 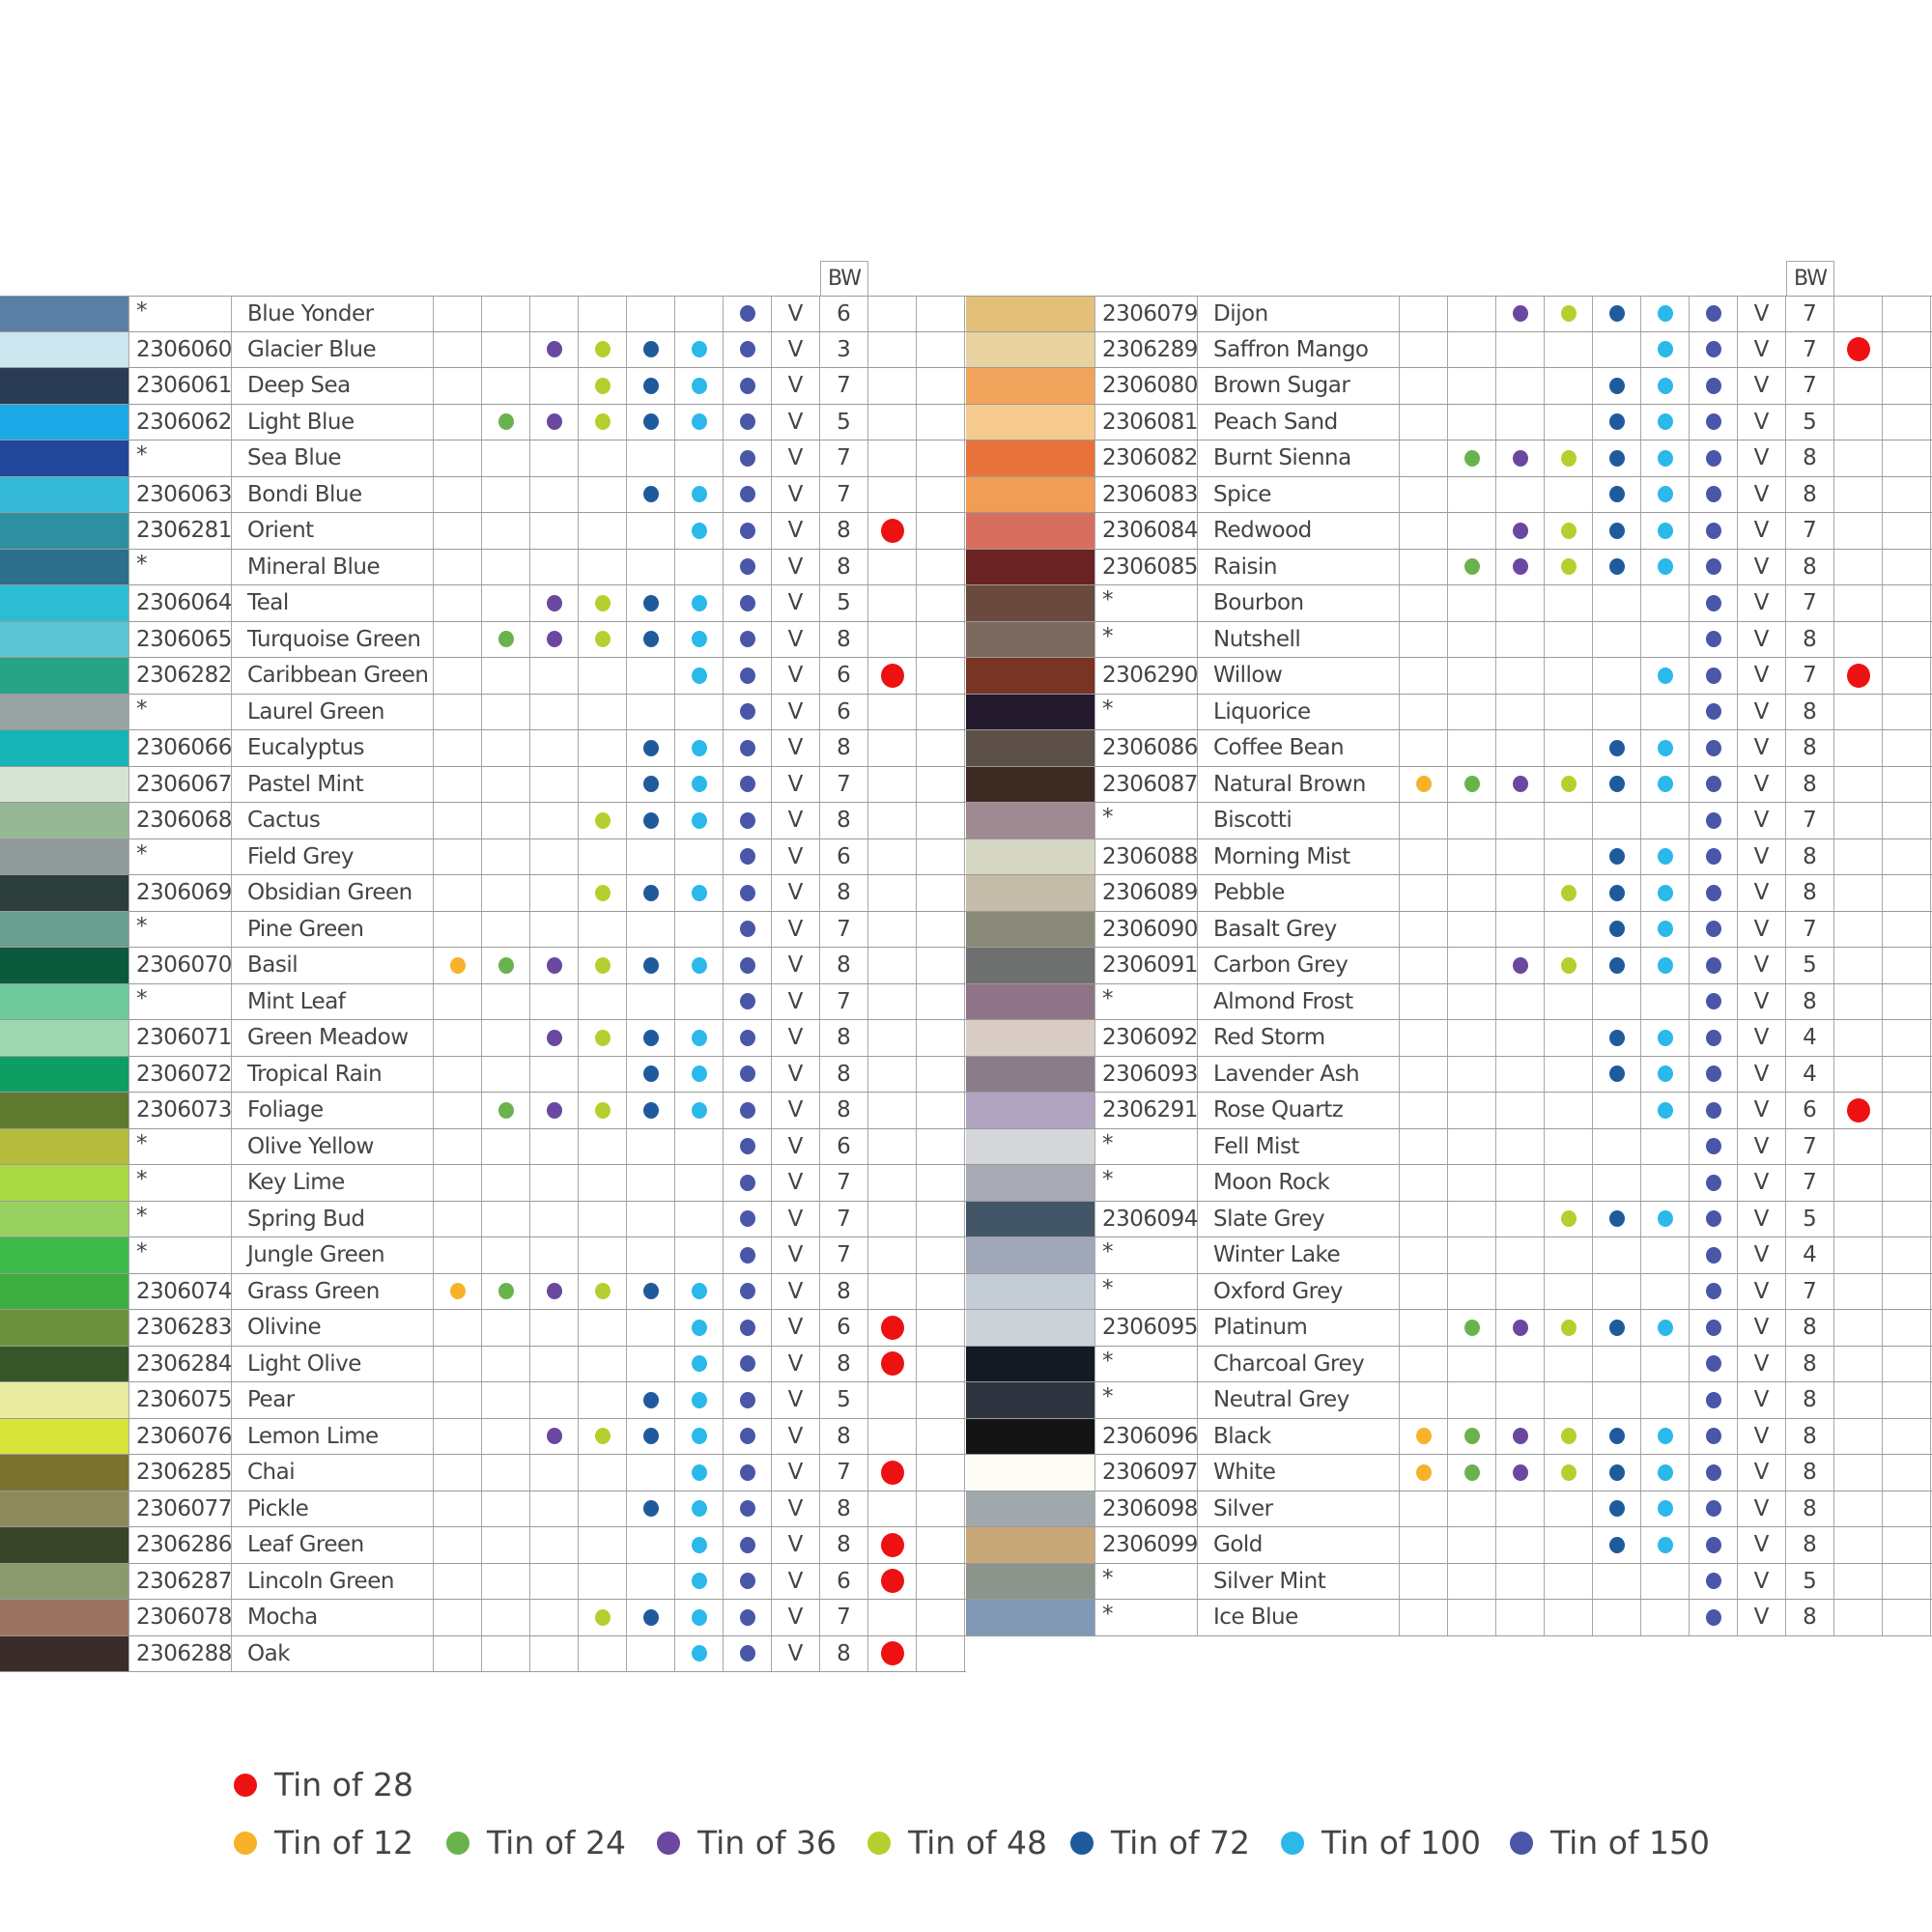 I want to click on bw-value: 4, so click(x=1810, y=1038).